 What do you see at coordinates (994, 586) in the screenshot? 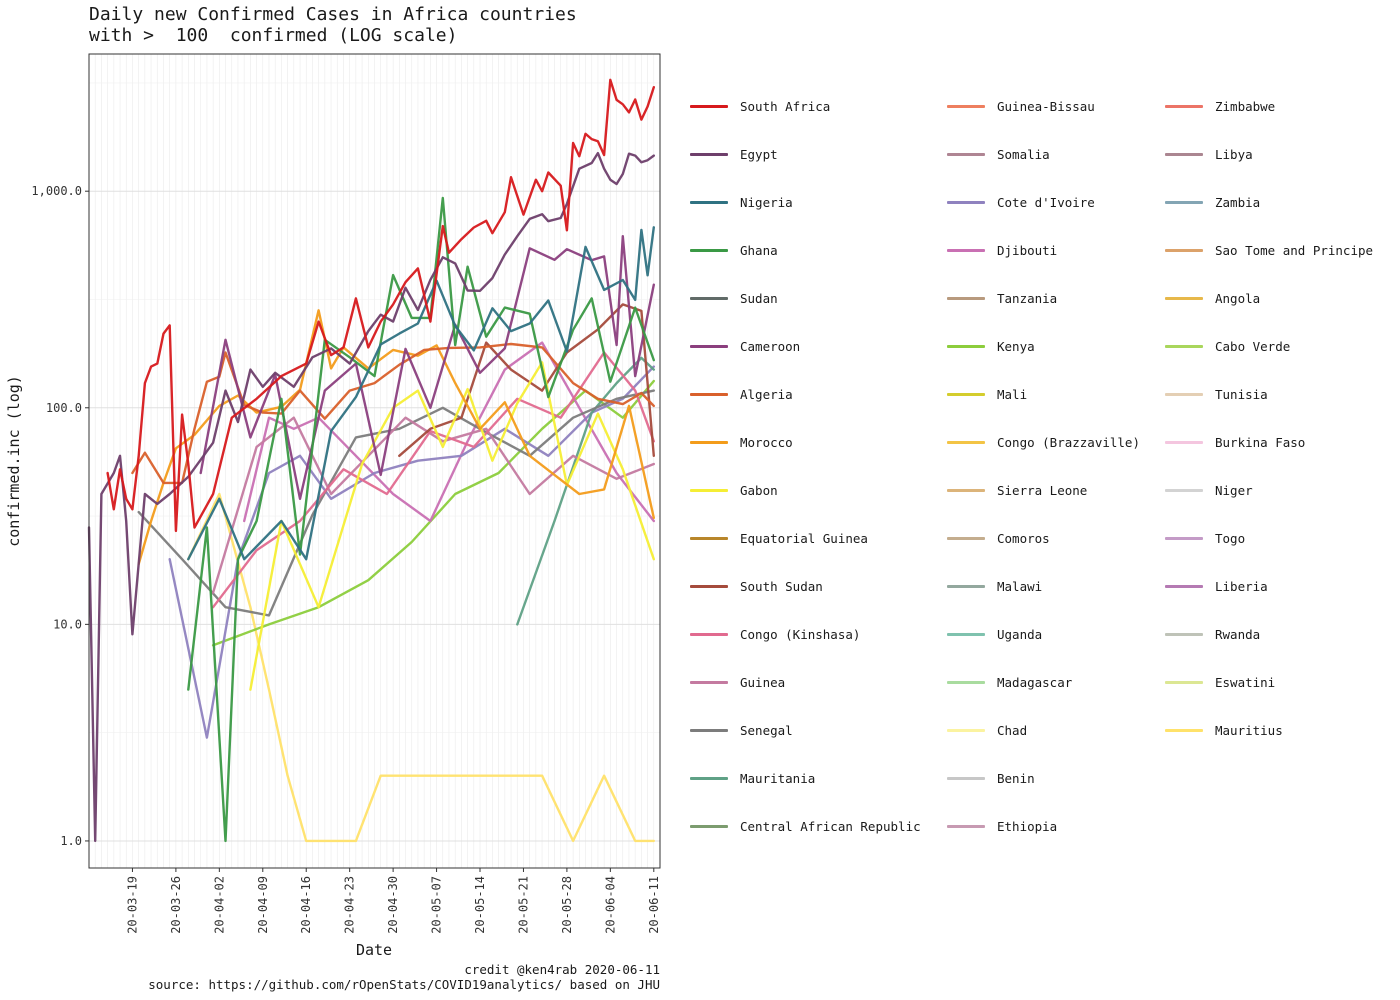
I see `legend-item: Malawi` at bounding box center [994, 586].